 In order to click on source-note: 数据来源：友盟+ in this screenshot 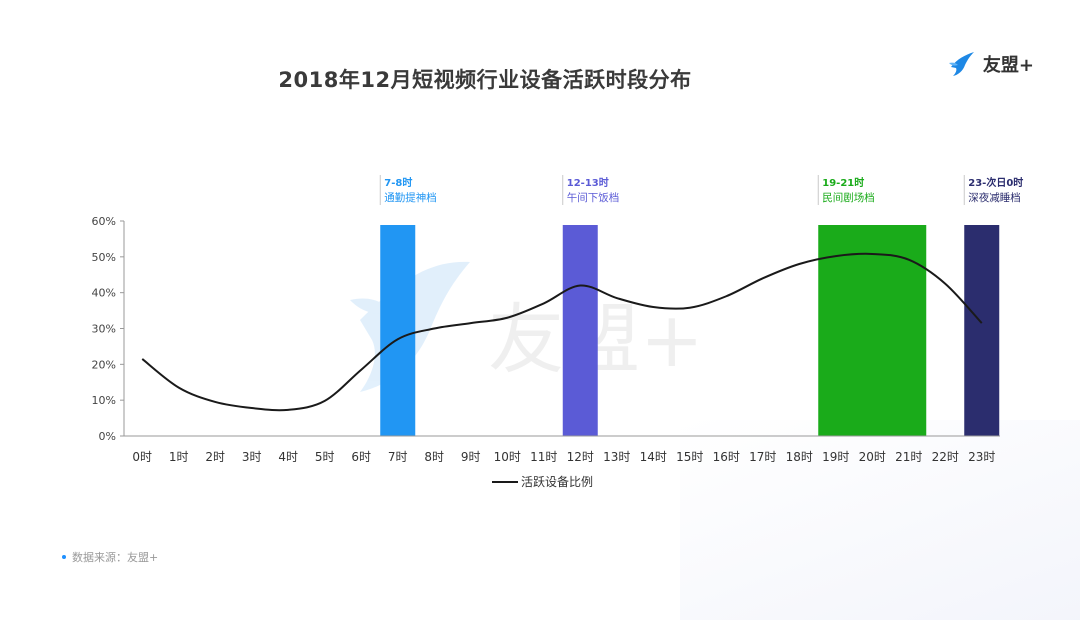, I will do `click(110, 557)`.